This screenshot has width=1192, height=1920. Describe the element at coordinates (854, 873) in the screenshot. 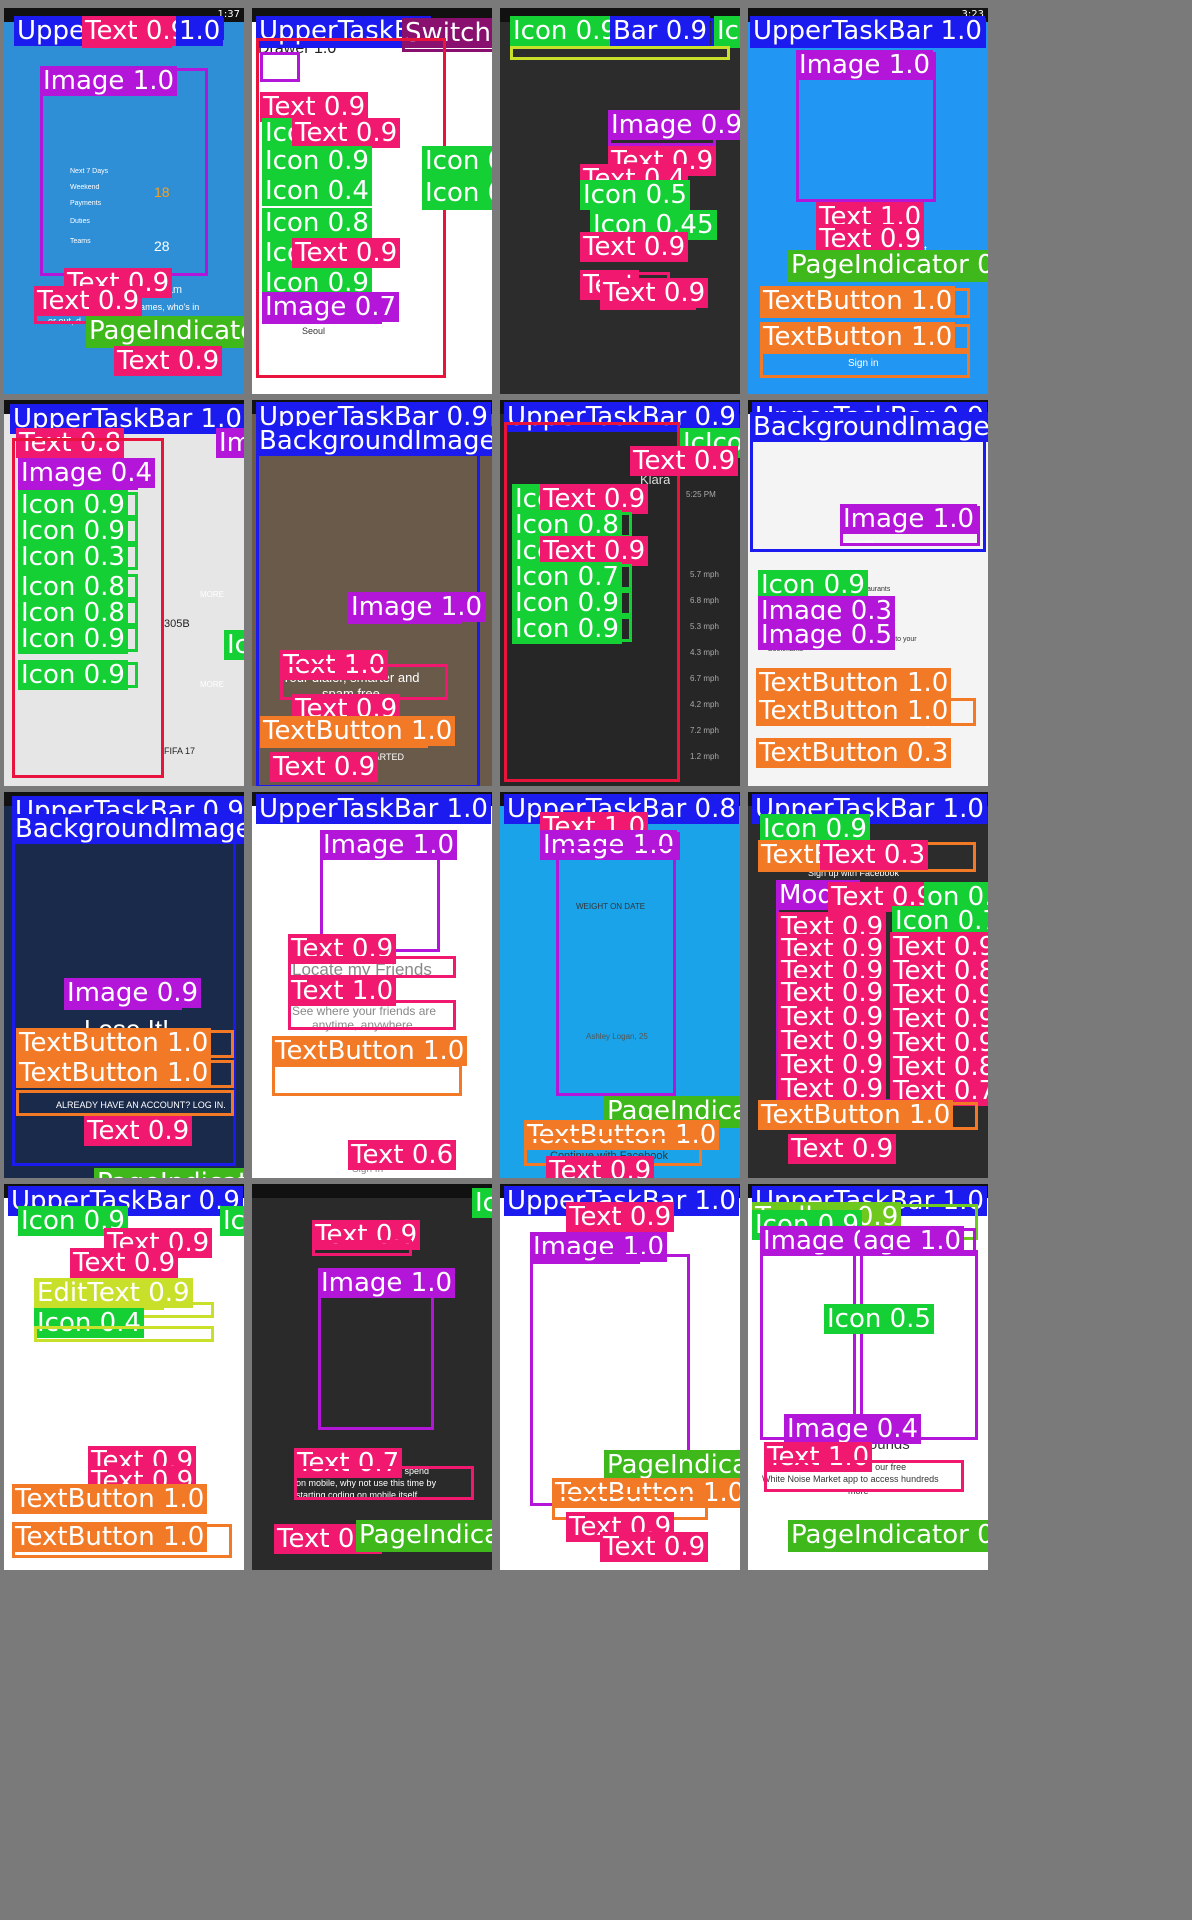

I see `ui-text: Sign up with Facebook` at that location.